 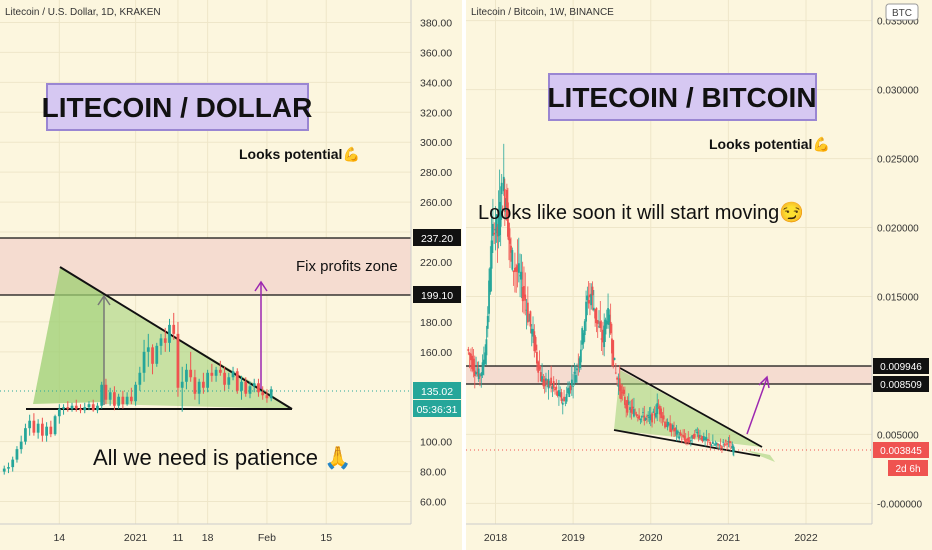 What do you see at coordinates (178, 538) in the screenshot?
I see `left-x-tick-label: 11` at bounding box center [178, 538].